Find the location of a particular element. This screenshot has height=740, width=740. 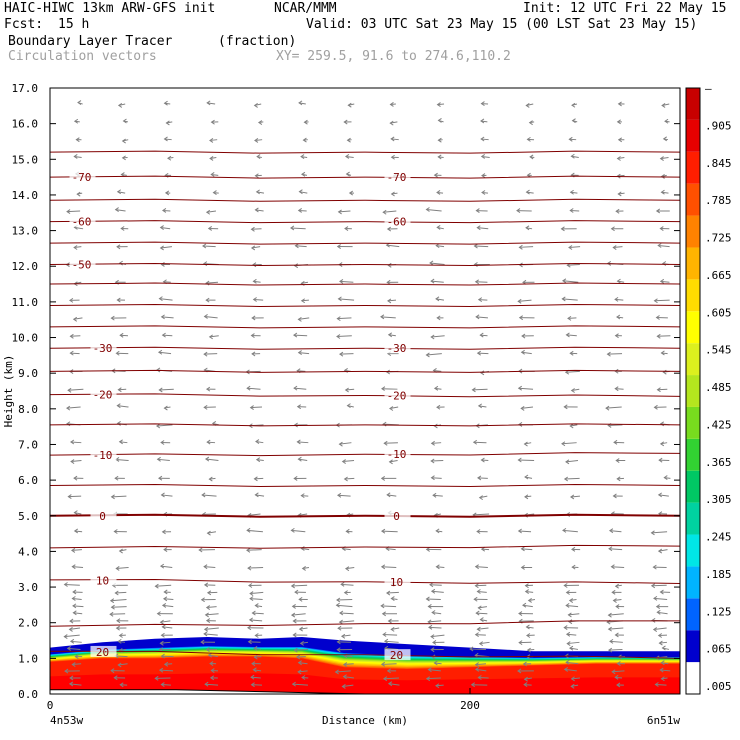

y-tick-label: 8.0 is located at coordinates (28, 409).